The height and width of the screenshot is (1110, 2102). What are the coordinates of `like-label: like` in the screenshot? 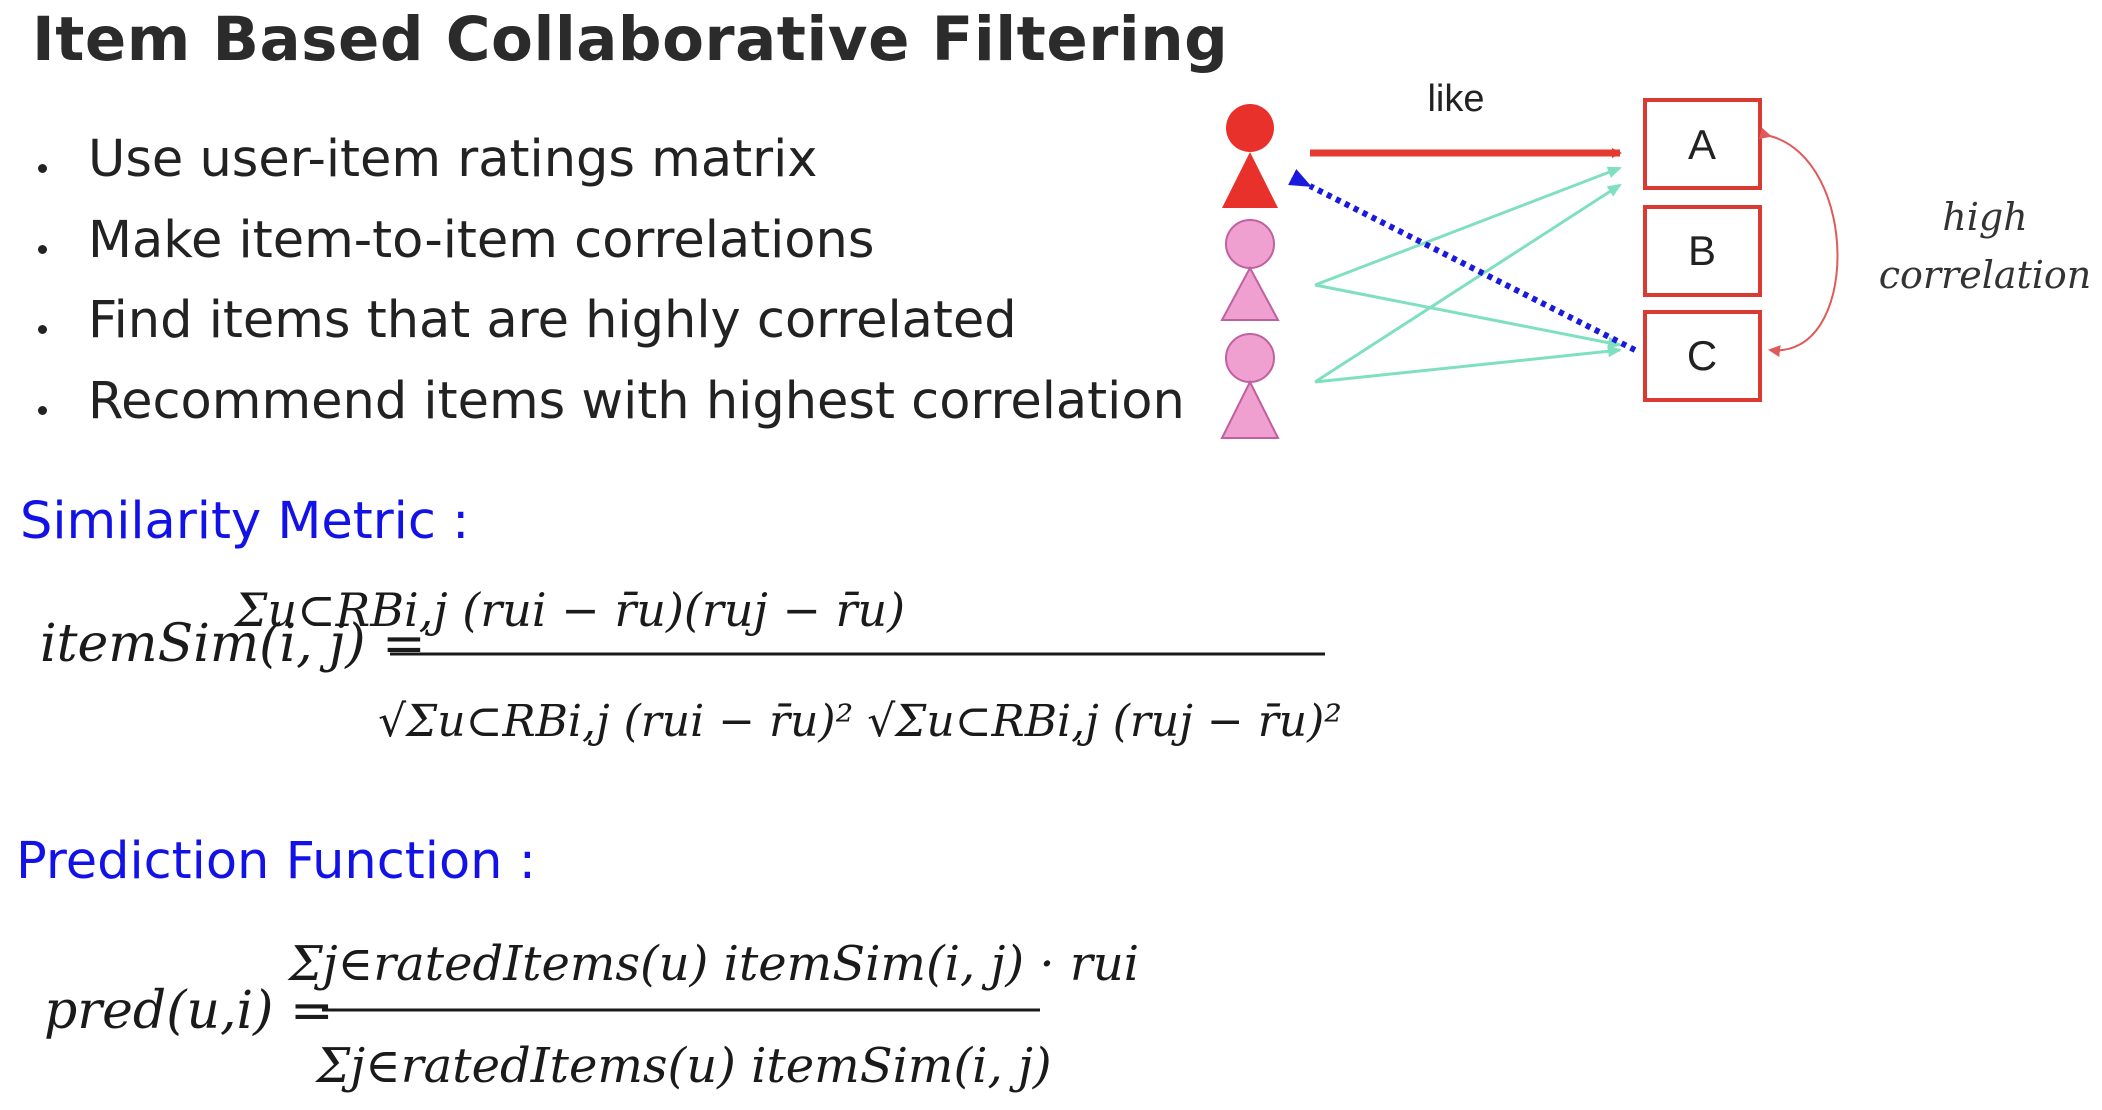 It's located at (1455, 99).